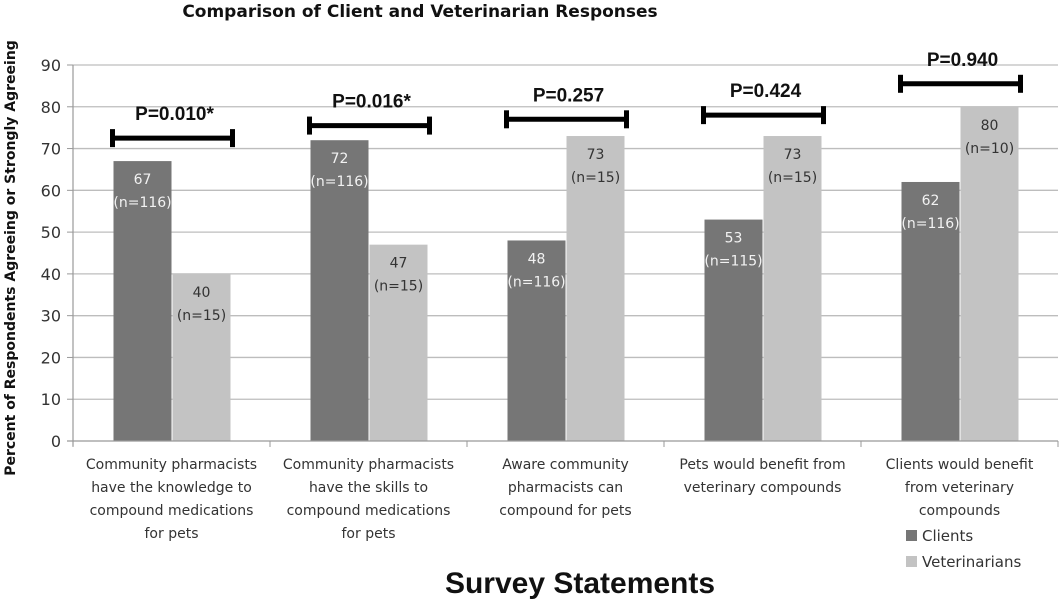 The height and width of the screenshot is (601, 1059). I want to click on x-tick-label-line: compound for pets, so click(565, 511).